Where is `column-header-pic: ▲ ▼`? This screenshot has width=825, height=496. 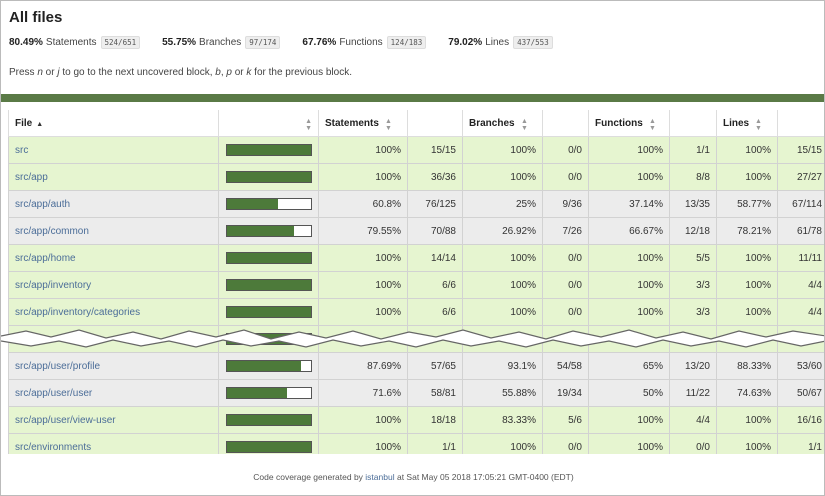 column-header-pic: ▲ ▼ is located at coordinates (268, 123).